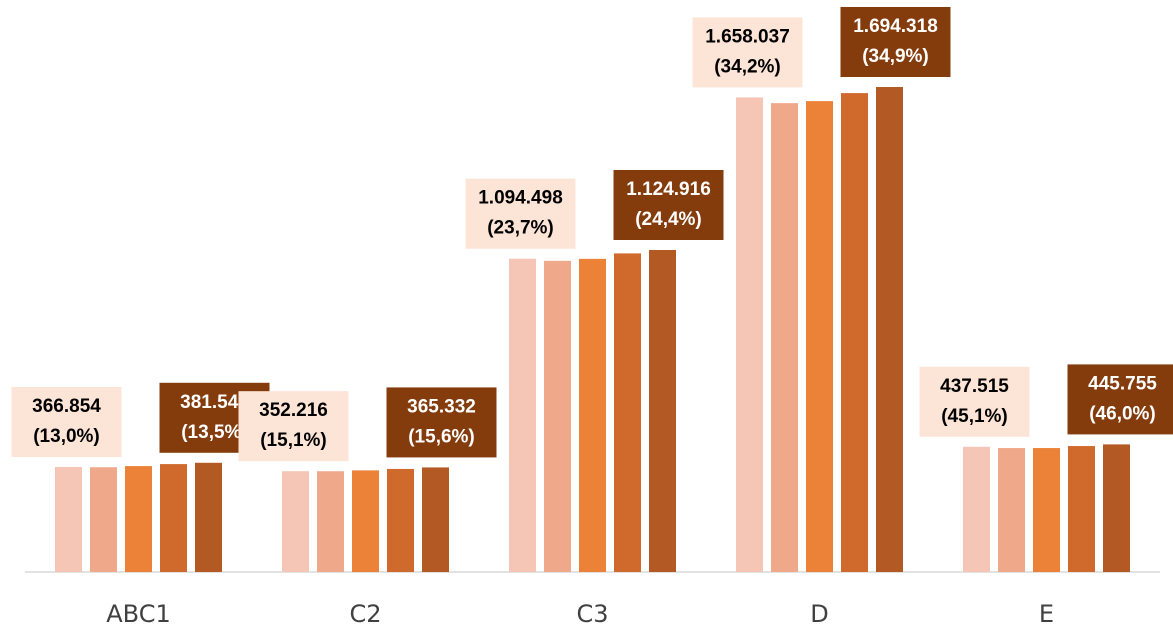  Describe the element at coordinates (668, 189) in the screenshot. I see `data-label: 1.124.916` at that location.